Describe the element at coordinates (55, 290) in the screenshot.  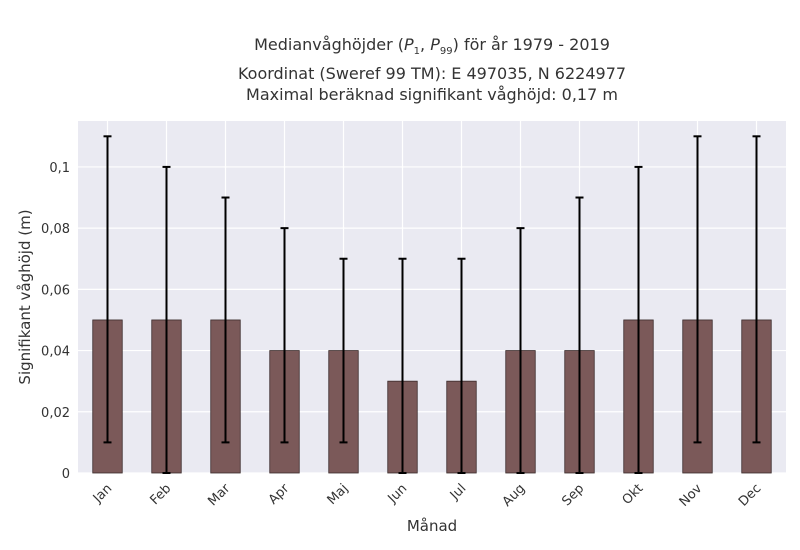
I see `y-tick-label: 0,06` at that location.